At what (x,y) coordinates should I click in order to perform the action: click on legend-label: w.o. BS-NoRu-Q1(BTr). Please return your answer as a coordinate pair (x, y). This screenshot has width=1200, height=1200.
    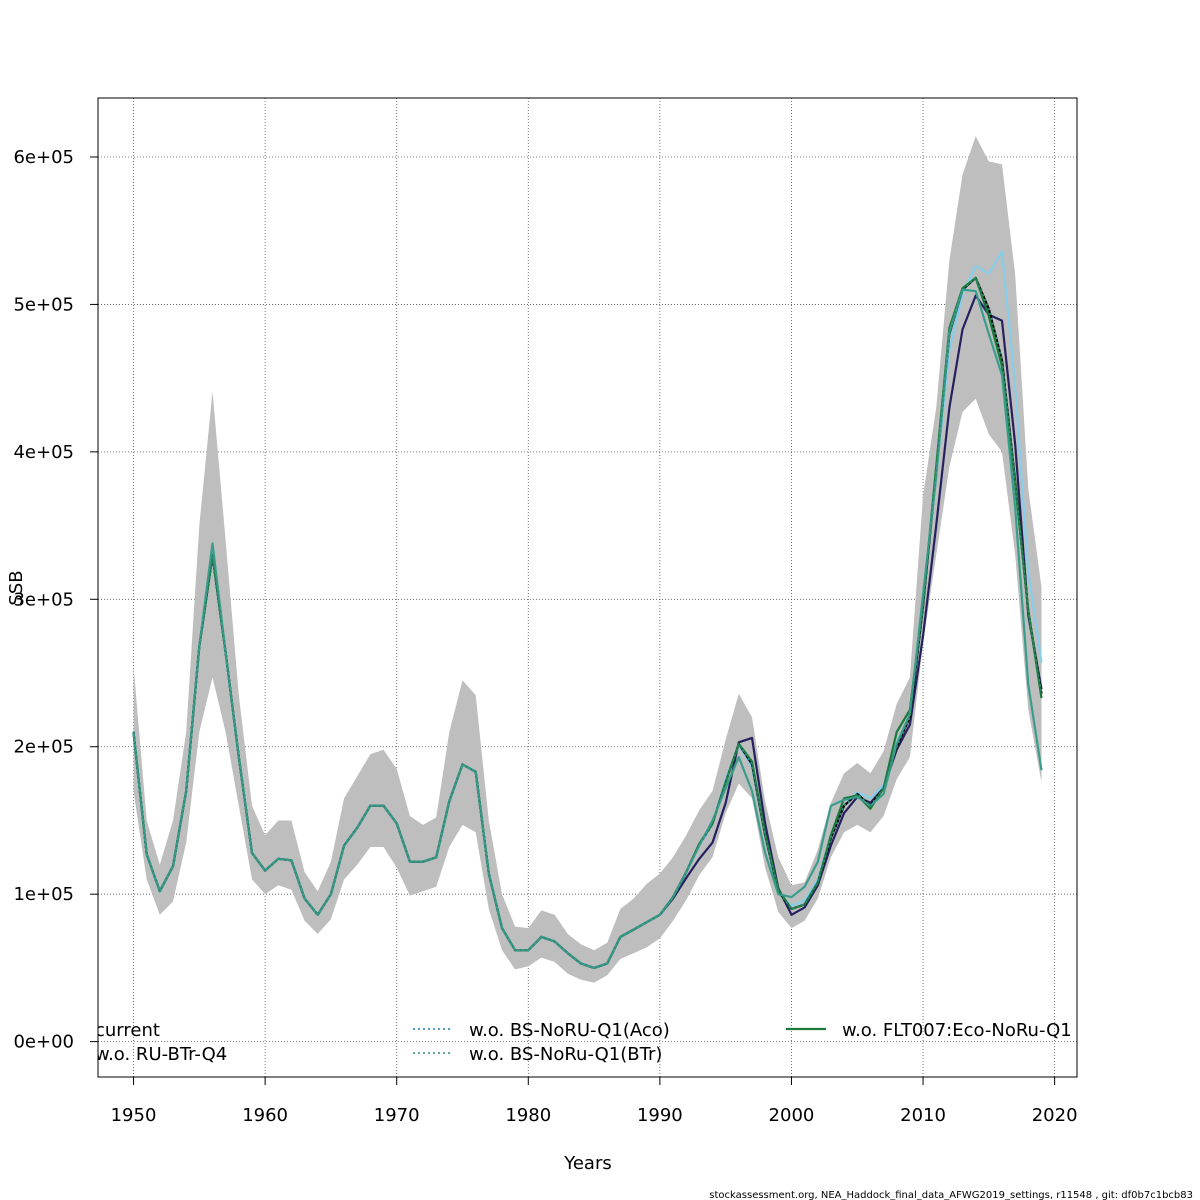
    Looking at the image, I should click on (565, 1054).